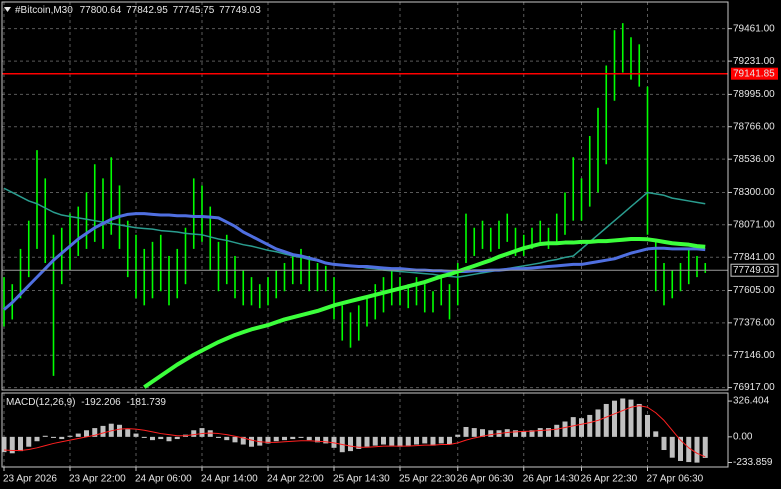 The width and height of the screenshot is (781, 489). What do you see at coordinates (101, 402) in the screenshot?
I see `macd-main: -192.206` at bounding box center [101, 402].